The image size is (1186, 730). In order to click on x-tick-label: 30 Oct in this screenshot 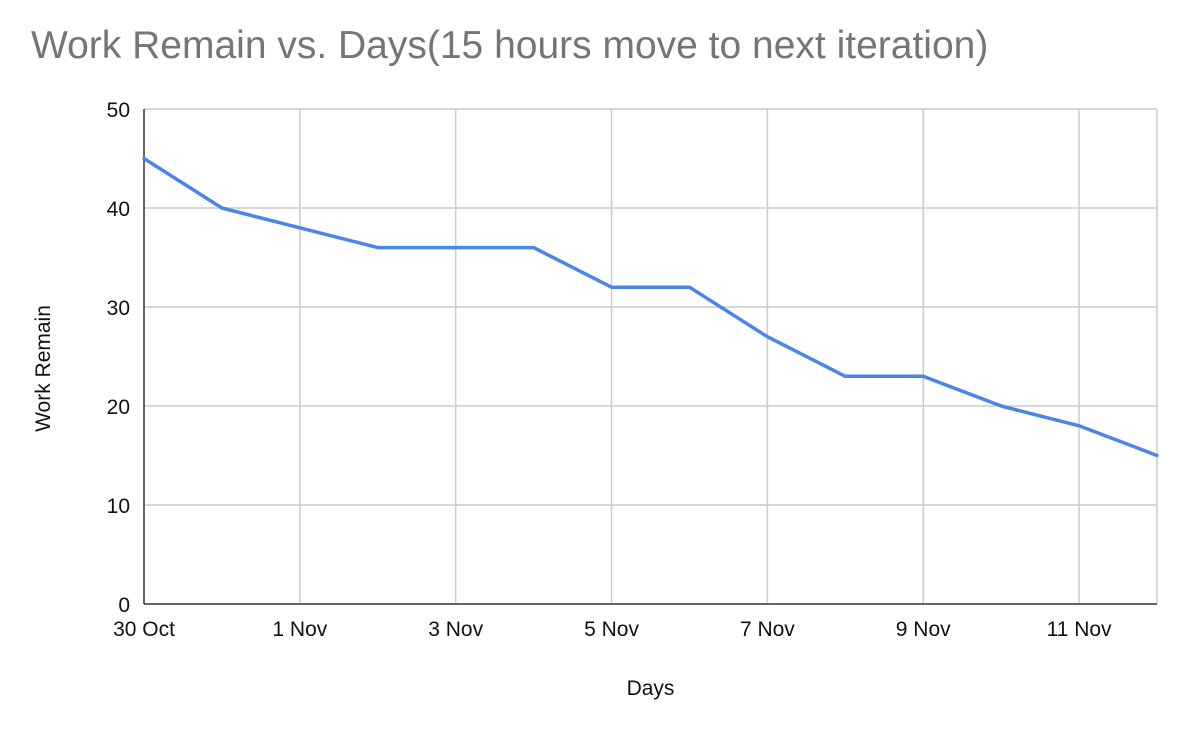, I will do `click(144, 629)`.